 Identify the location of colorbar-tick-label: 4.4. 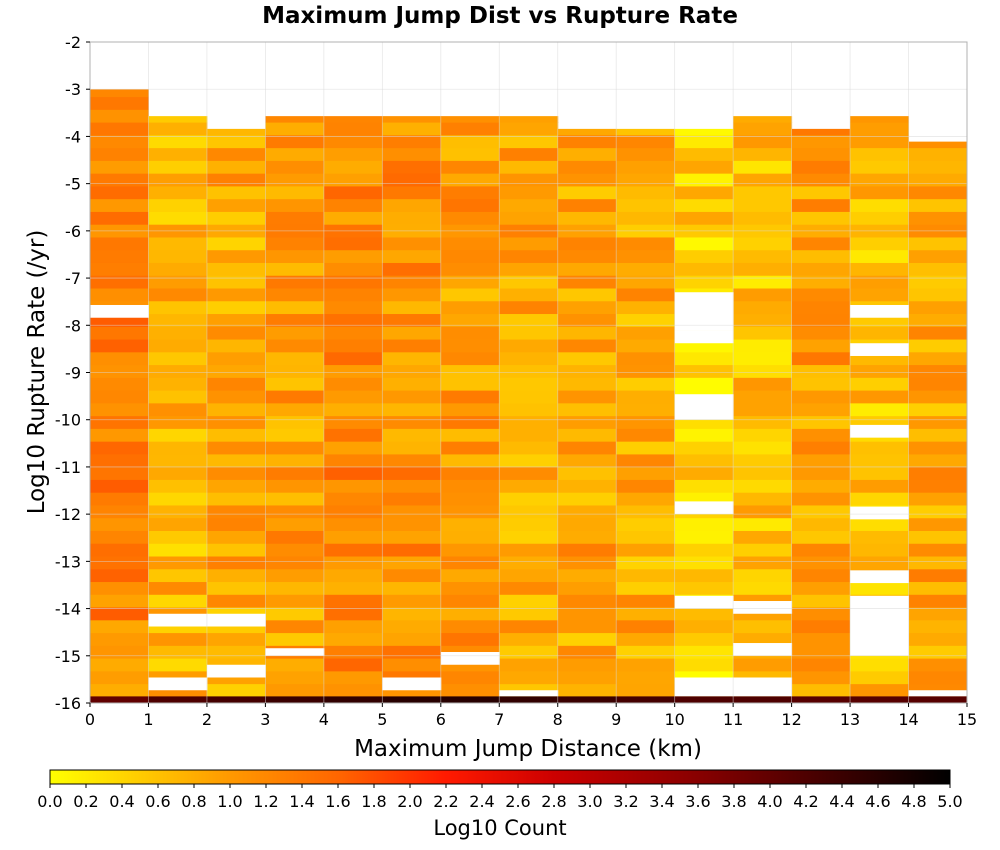
(841, 801).